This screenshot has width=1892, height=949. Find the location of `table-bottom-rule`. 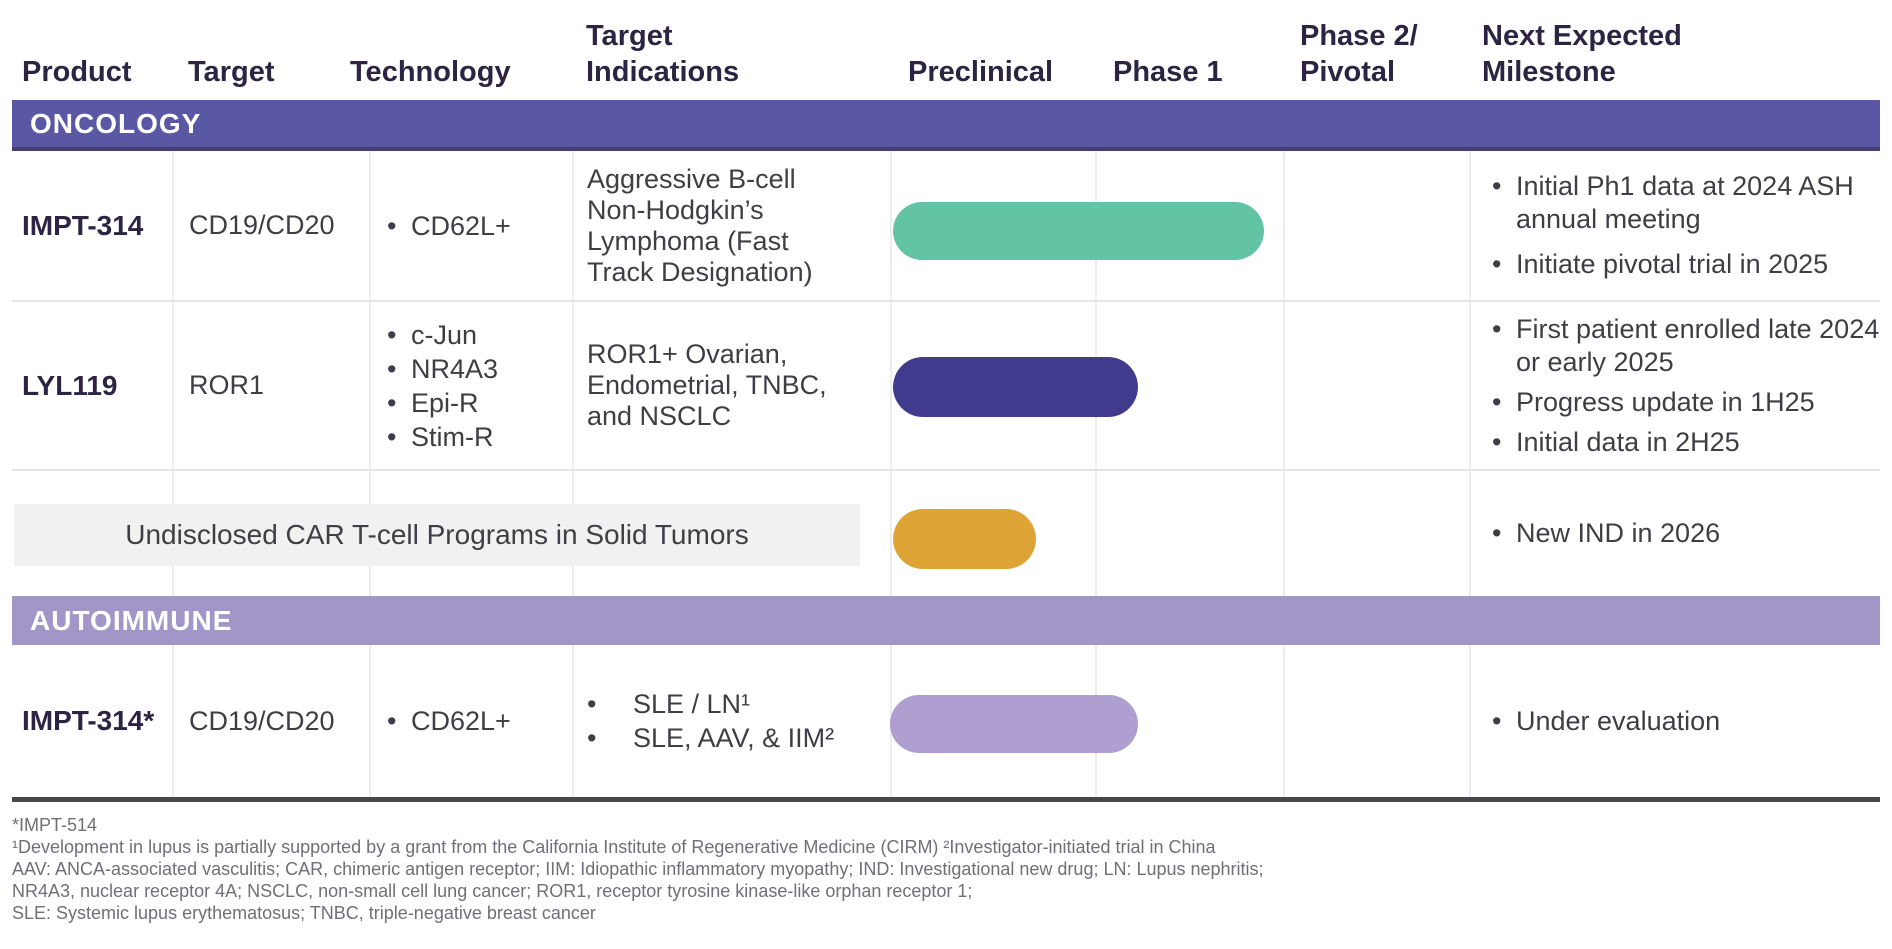

table-bottom-rule is located at coordinates (946, 799).